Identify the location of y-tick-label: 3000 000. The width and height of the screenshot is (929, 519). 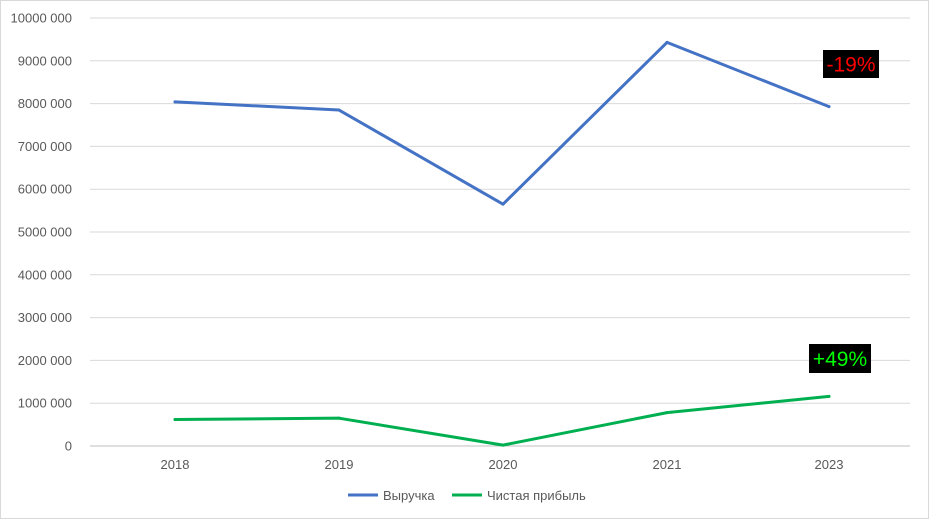
(45, 317).